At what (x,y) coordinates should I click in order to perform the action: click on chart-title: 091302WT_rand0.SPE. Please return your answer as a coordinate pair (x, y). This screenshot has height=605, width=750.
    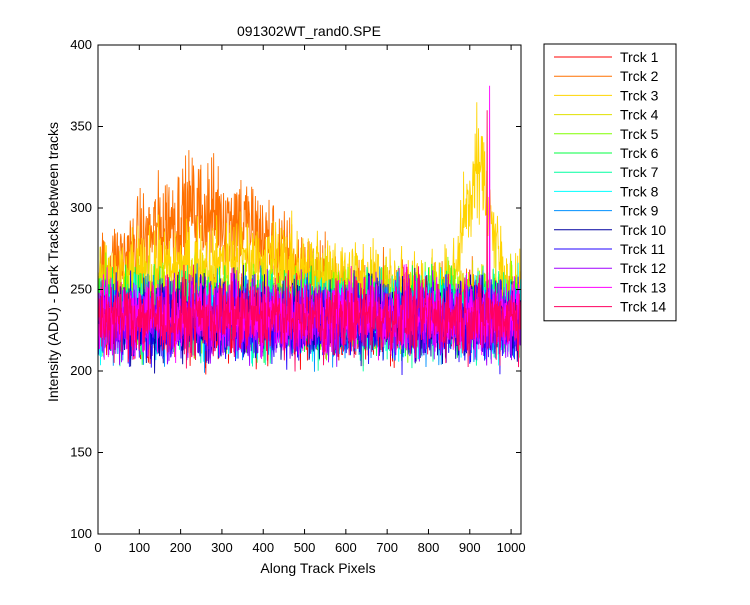
    Looking at the image, I should click on (309, 31).